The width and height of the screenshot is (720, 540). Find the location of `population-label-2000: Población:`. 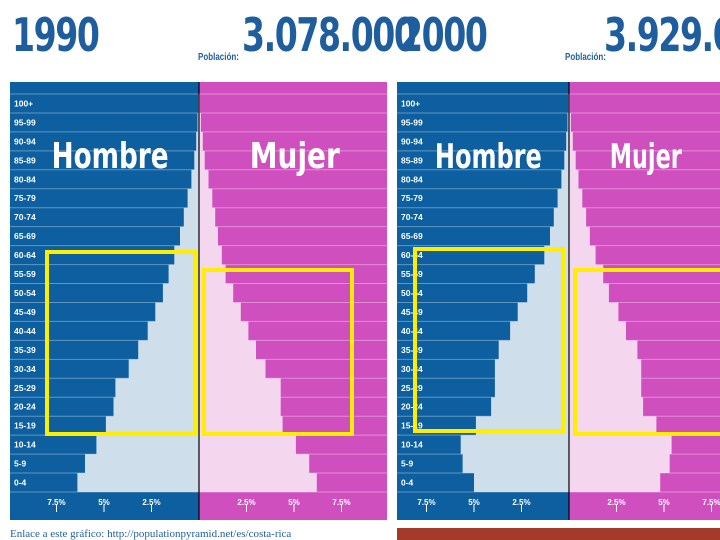

population-label-2000: Población: is located at coordinates (585, 57).